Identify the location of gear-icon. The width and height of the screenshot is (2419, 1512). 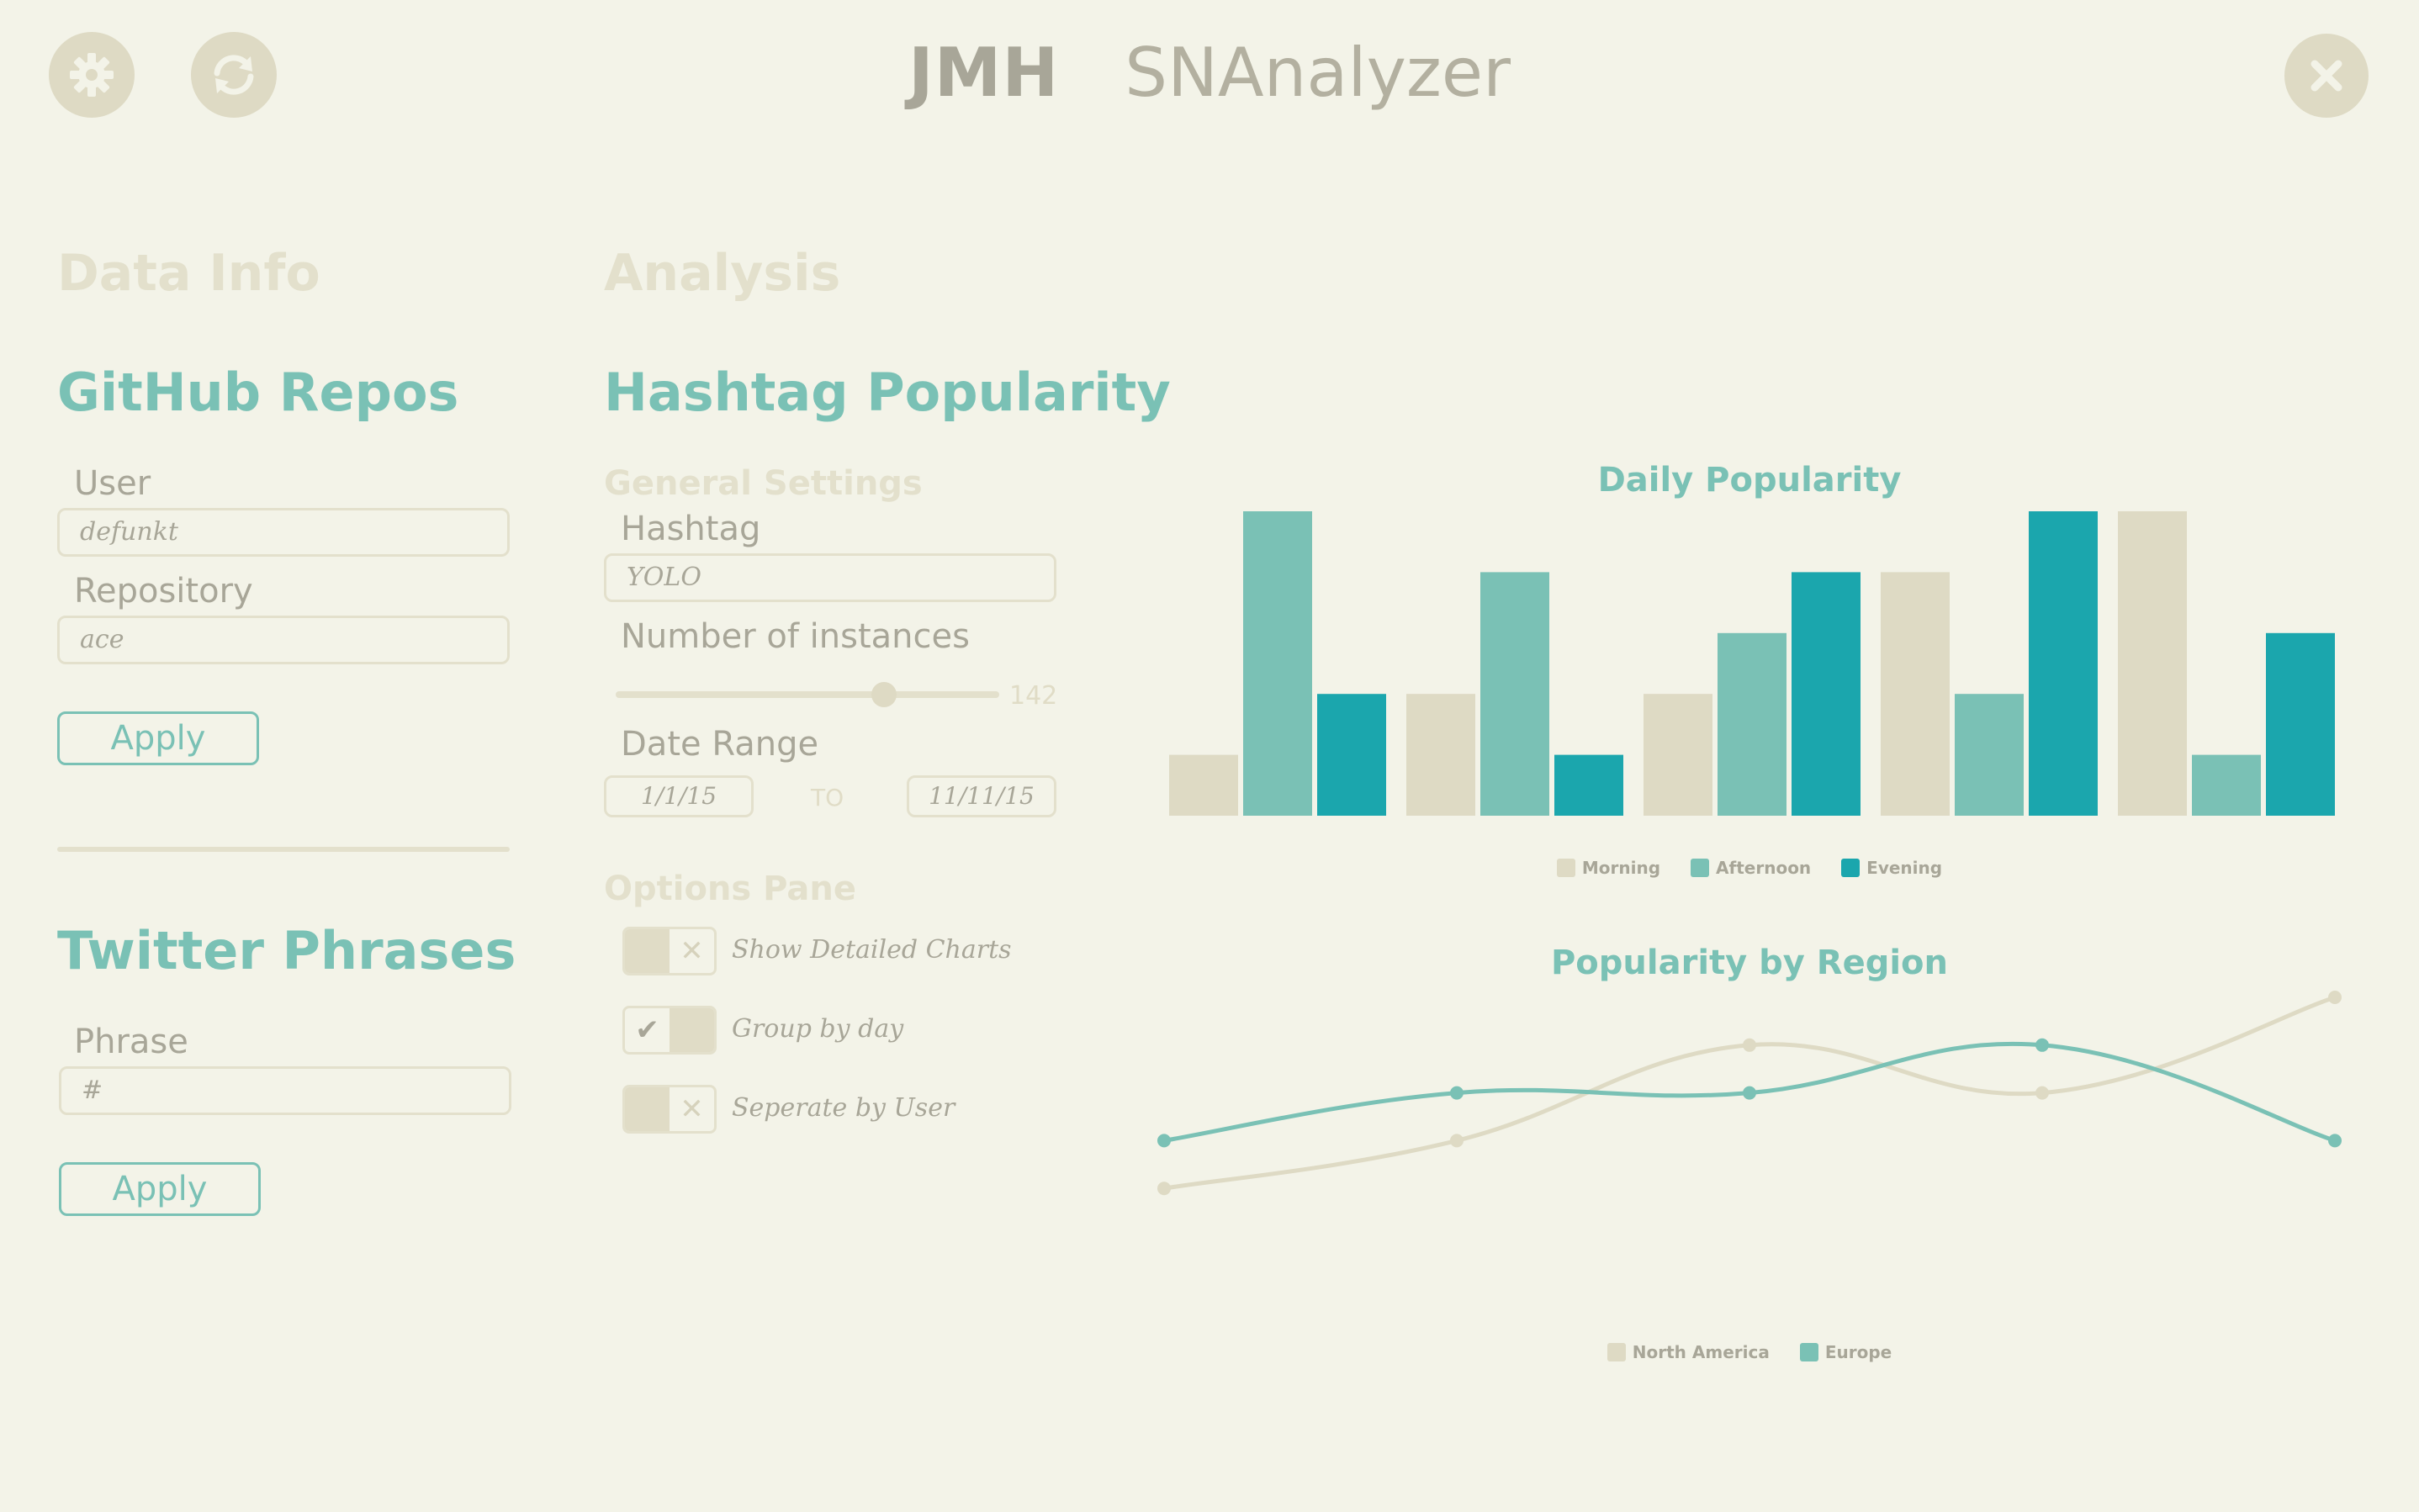
(92, 75).